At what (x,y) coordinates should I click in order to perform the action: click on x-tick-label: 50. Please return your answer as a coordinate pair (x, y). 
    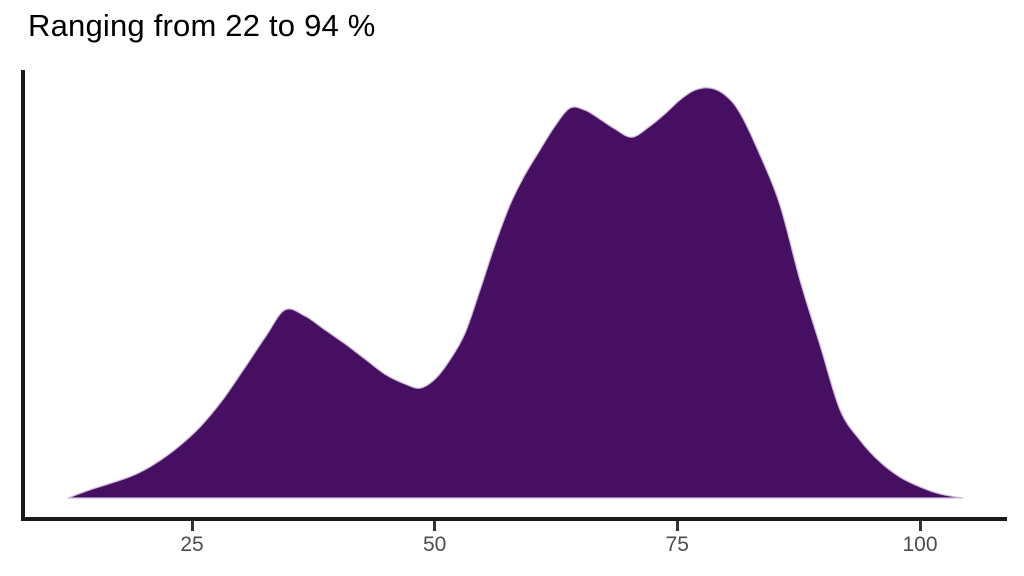
    Looking at the image, I should click on (435, 544).